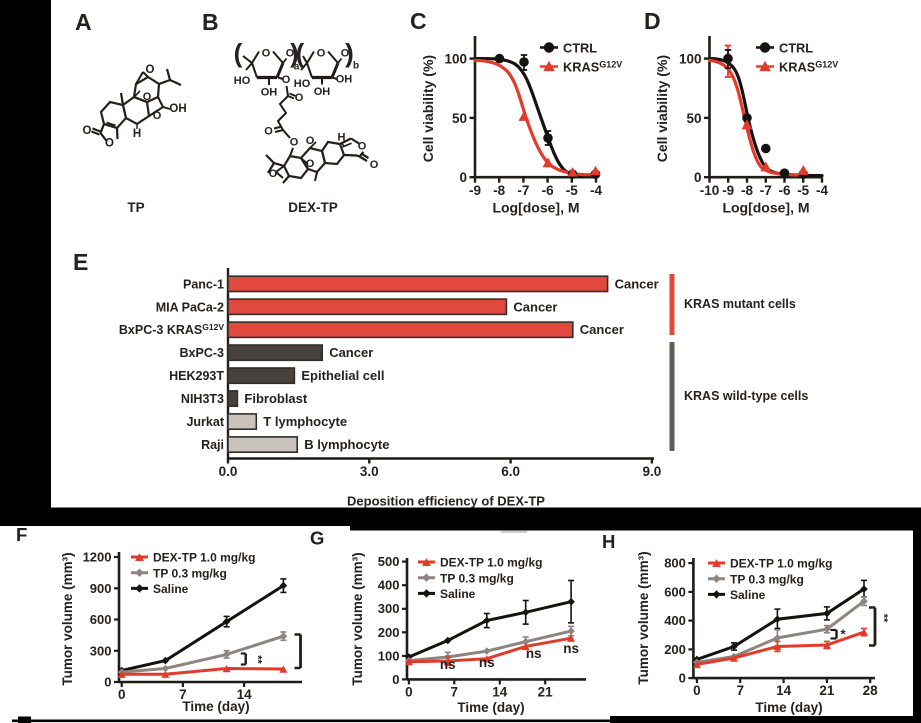 This screenshot has height=723, width=921. I want to click on svg-text: -9, so click(728, 190).